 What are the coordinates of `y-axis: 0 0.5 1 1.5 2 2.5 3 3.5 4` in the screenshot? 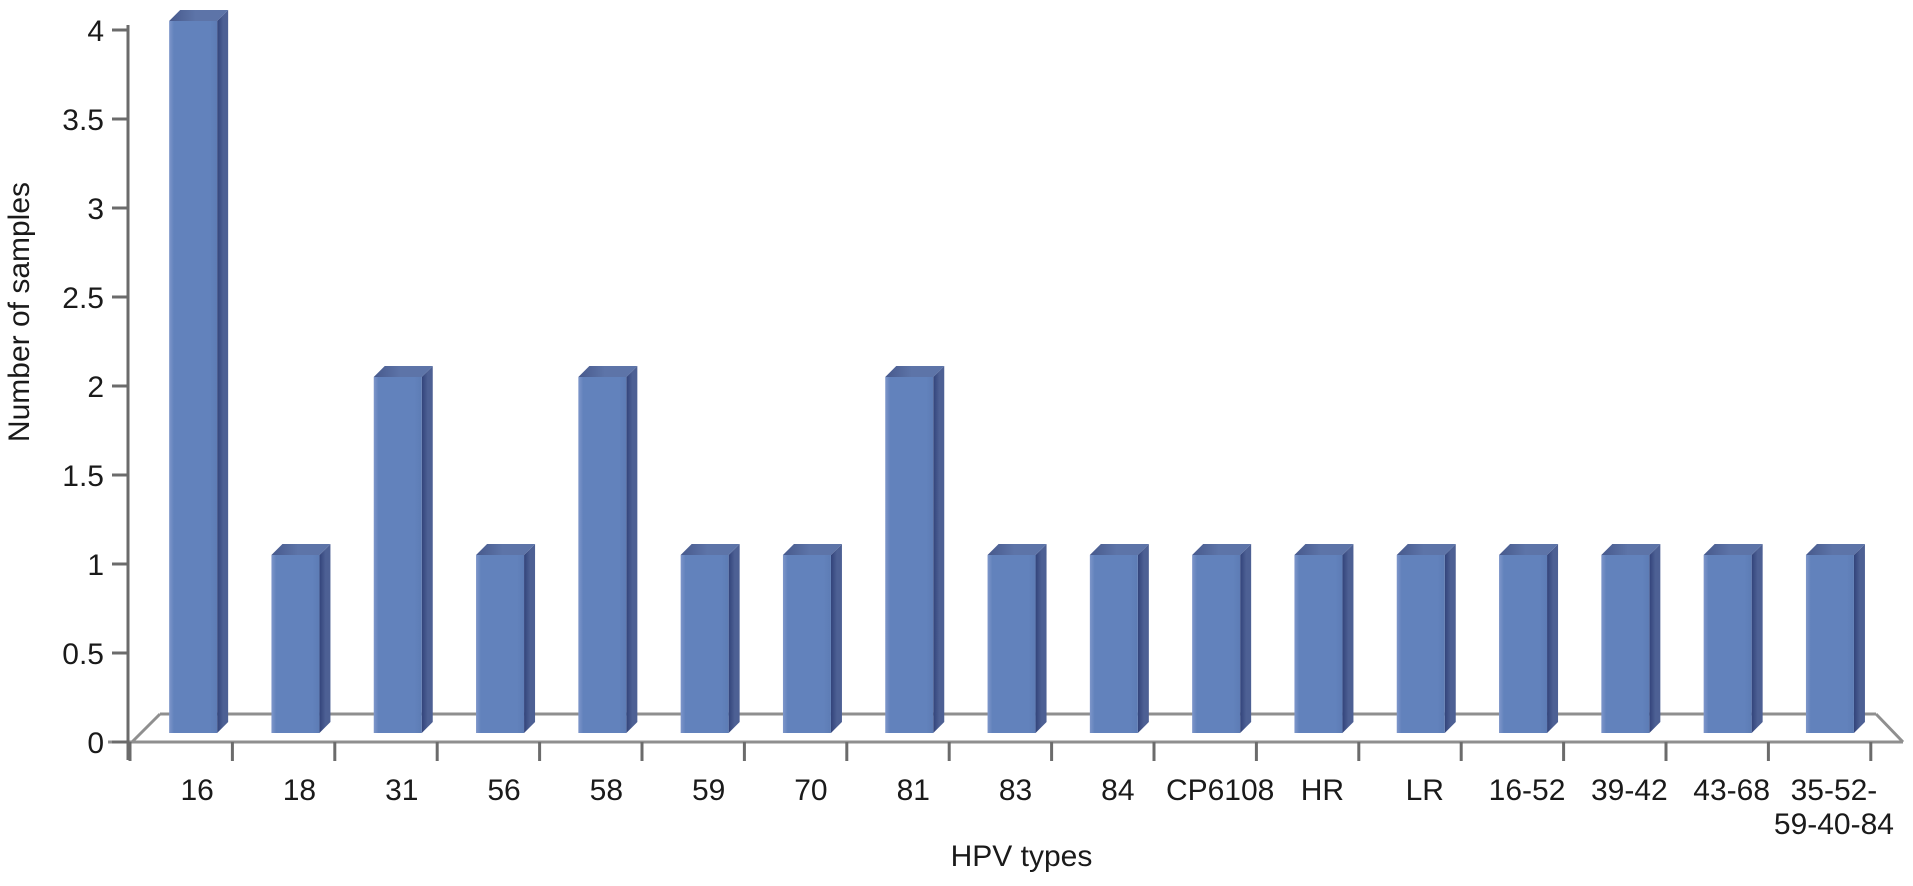 It's located at (96, 387).